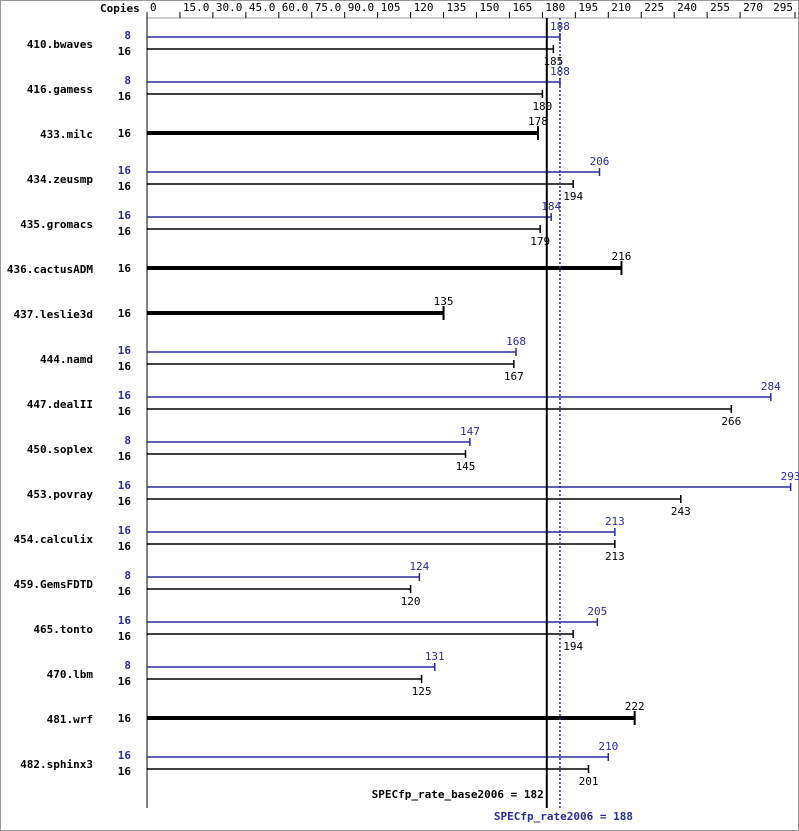 The width and height of the screenshot is (799, 831). I want to click on summary-label: SPECfp_rate2006 = 188, so click(563, 816).